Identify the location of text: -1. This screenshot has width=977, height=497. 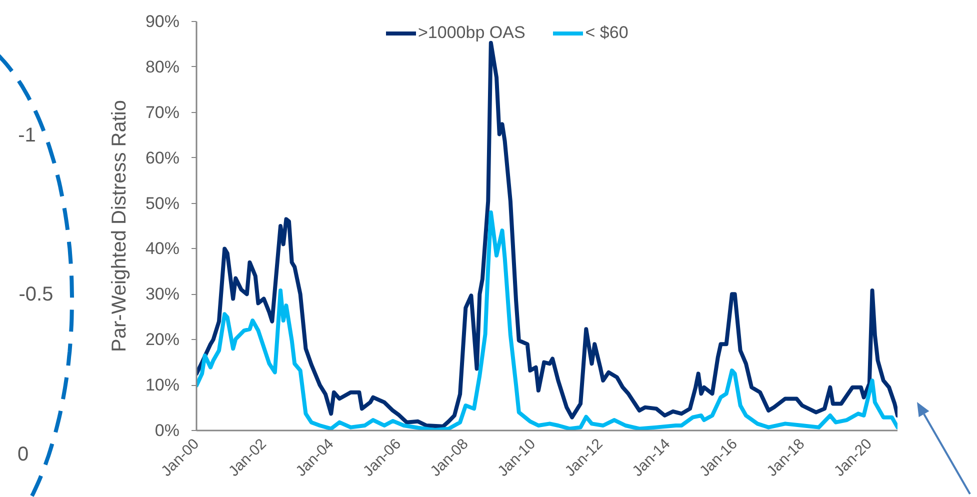
(27, 135).